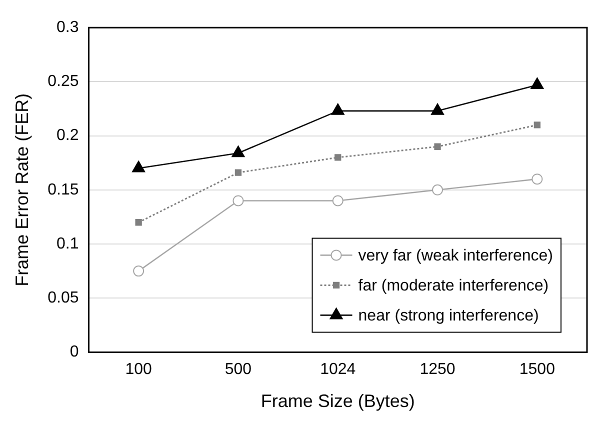 The image size is (603, 425). Describe the element at coordinates (67, 135) in the screenshot. I see `y-tick-label: 0.2` at that location.